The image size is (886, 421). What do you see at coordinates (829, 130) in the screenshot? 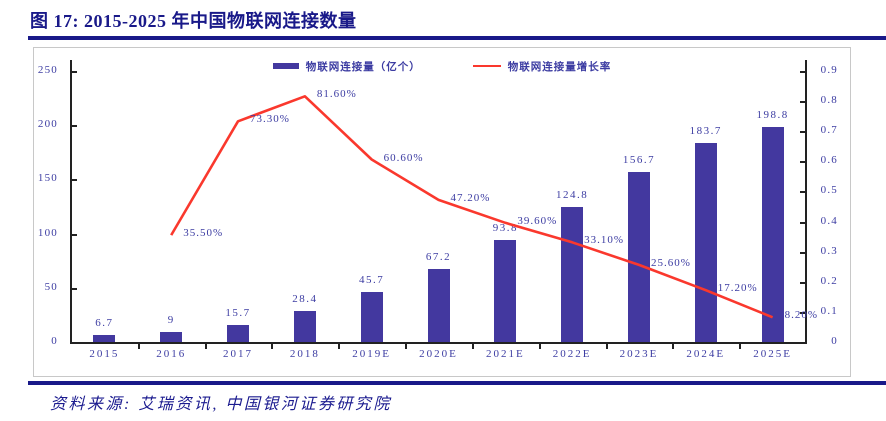
I see `y-tick-label-right: 0.7` at bounding box center [829, 130].